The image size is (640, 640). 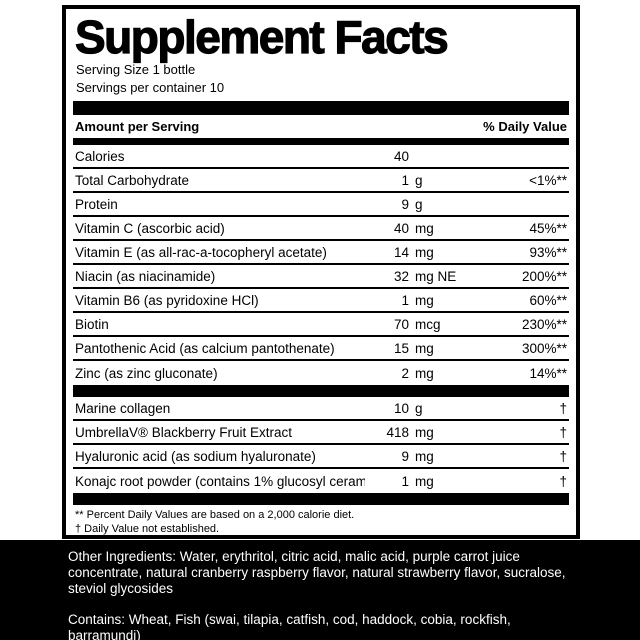 What do you see at coordinates (195, 456) in the screenshot?
I see `nutrient-name: Hyaluronic acid (as sodium hyaluronate)` at bounding box center [195, 456].